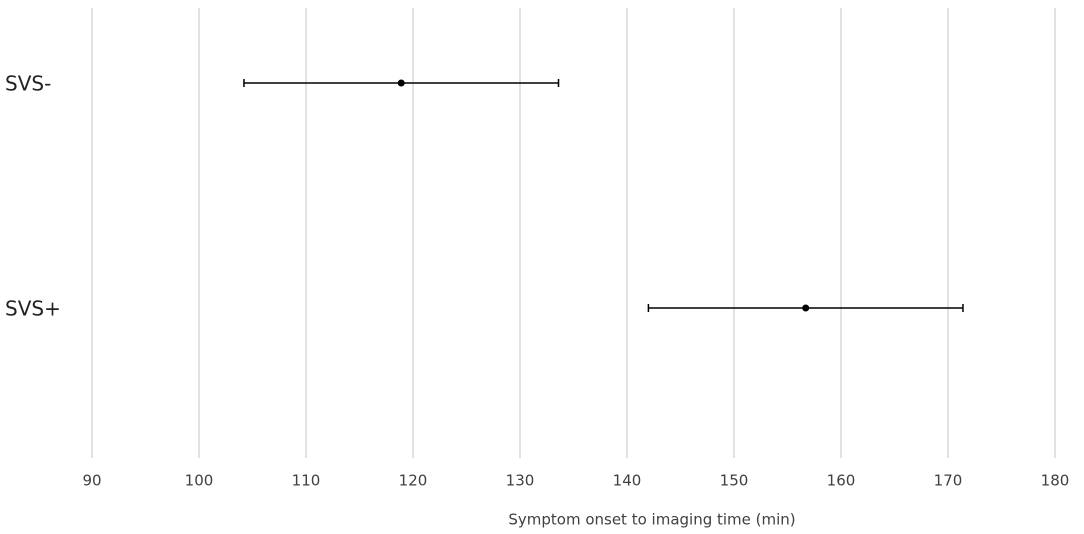  I want to click on x-tick-label: 120, so click(413, 481).